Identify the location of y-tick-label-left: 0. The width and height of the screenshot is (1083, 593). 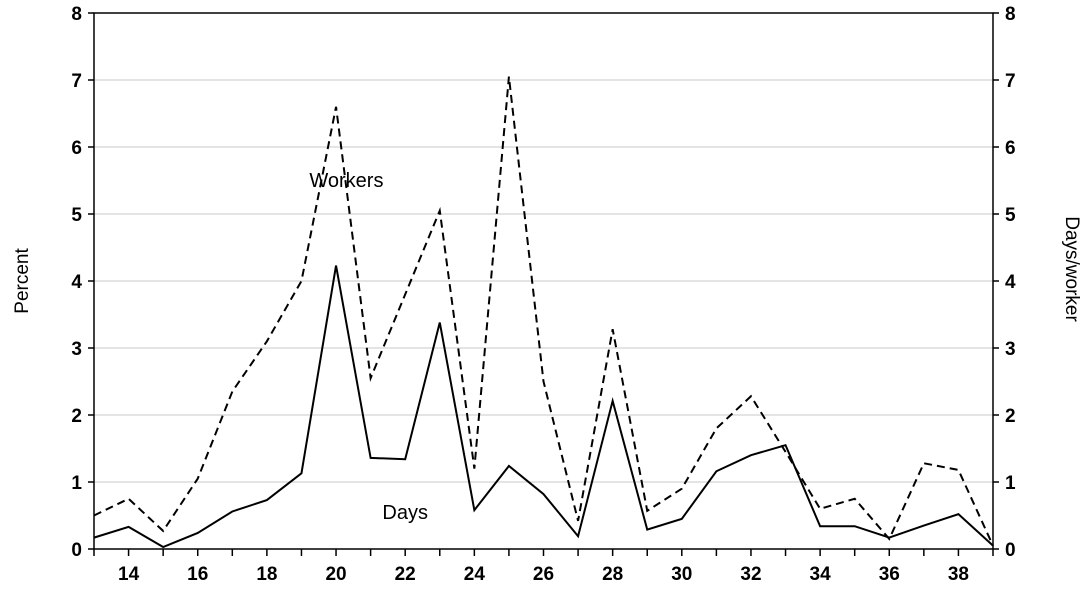
(76, 550).